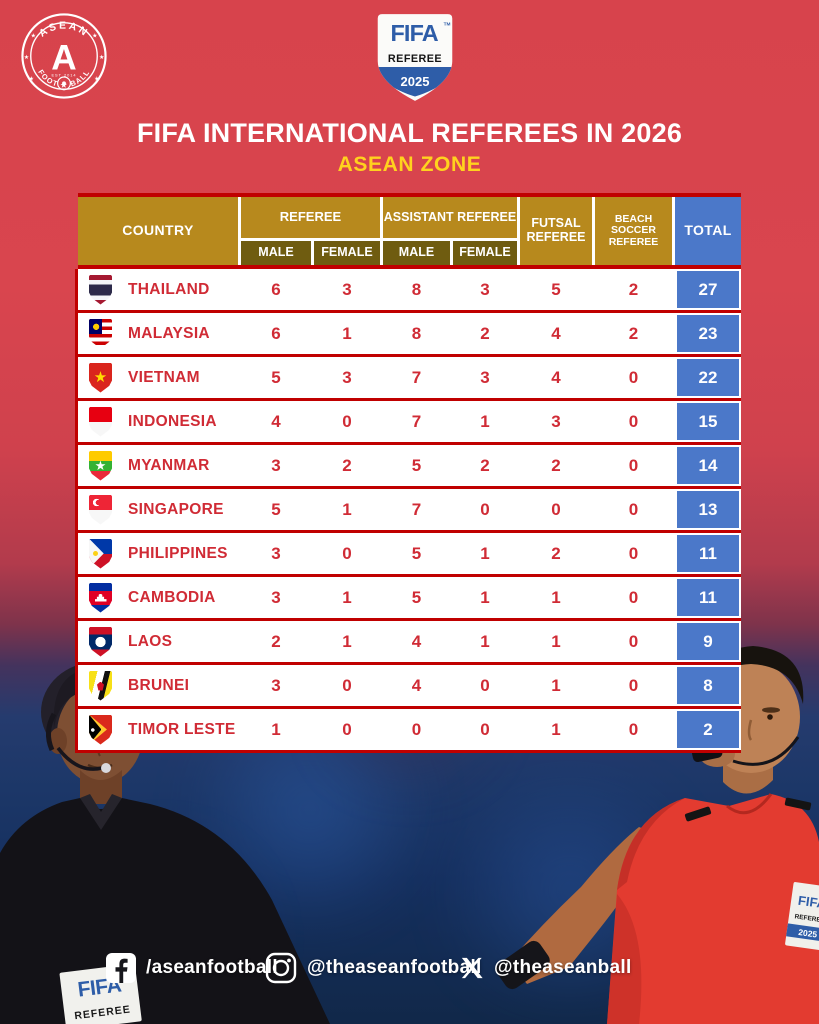  I want to click on table-row-thailand: THAILAND 6 3 8 3 5 2 27, so click(409, 291).